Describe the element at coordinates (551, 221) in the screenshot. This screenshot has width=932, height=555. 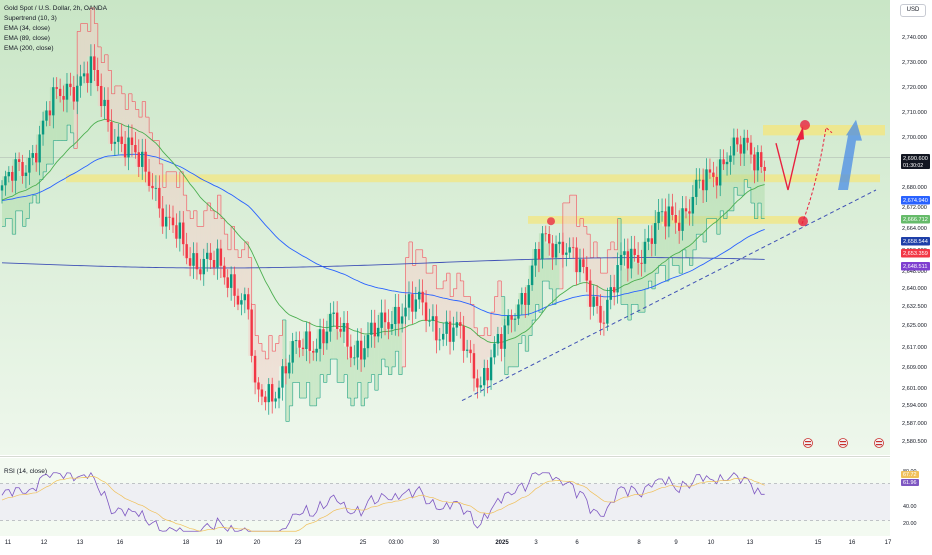
I see `pivot-point` at that location.